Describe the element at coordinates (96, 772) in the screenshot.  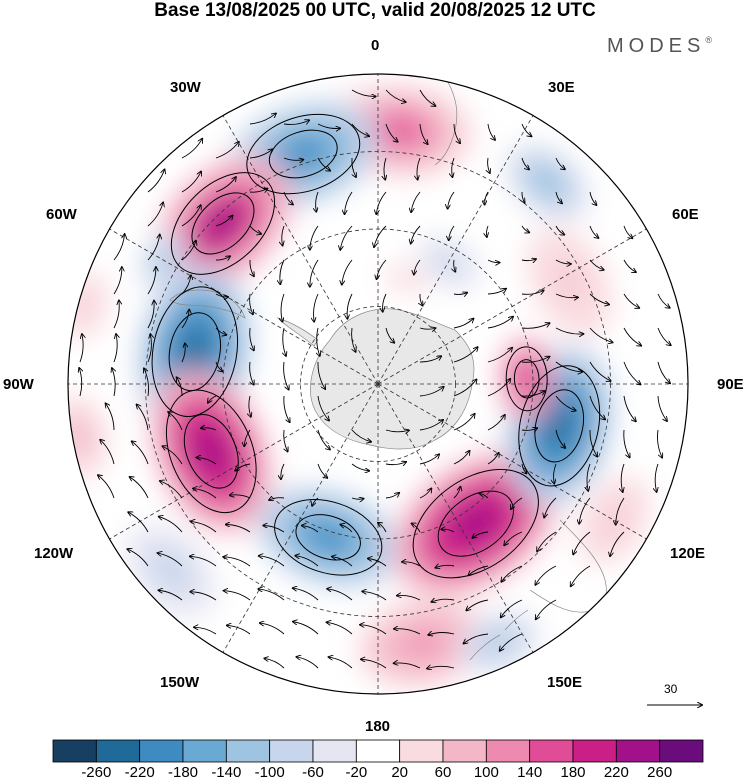
I see `colorbar-tick-label: -260` at that location.